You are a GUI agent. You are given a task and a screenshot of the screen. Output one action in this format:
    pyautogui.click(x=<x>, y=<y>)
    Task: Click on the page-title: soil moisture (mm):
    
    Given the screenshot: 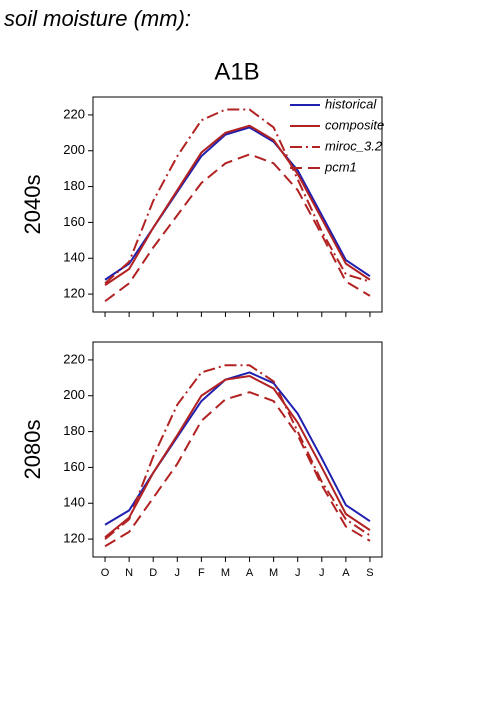 What is the action you would take?
    pyautogui.click(x=97, y=18)
    